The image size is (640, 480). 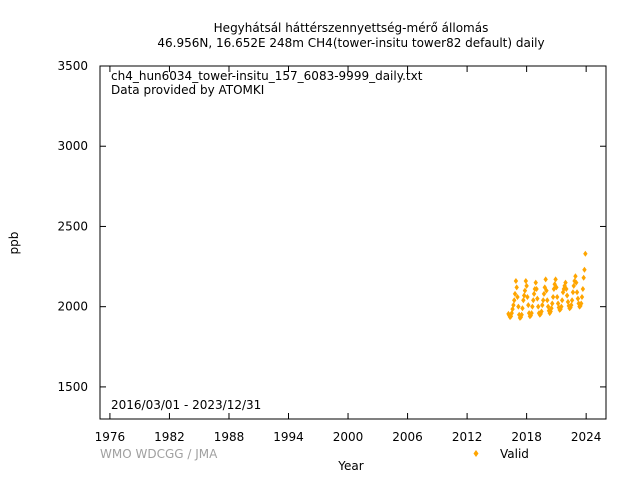 What do you see at coordinates (169, 437) in the screenshot?
I see `x-tick-label: 1982` at bounding box center [169, 437].